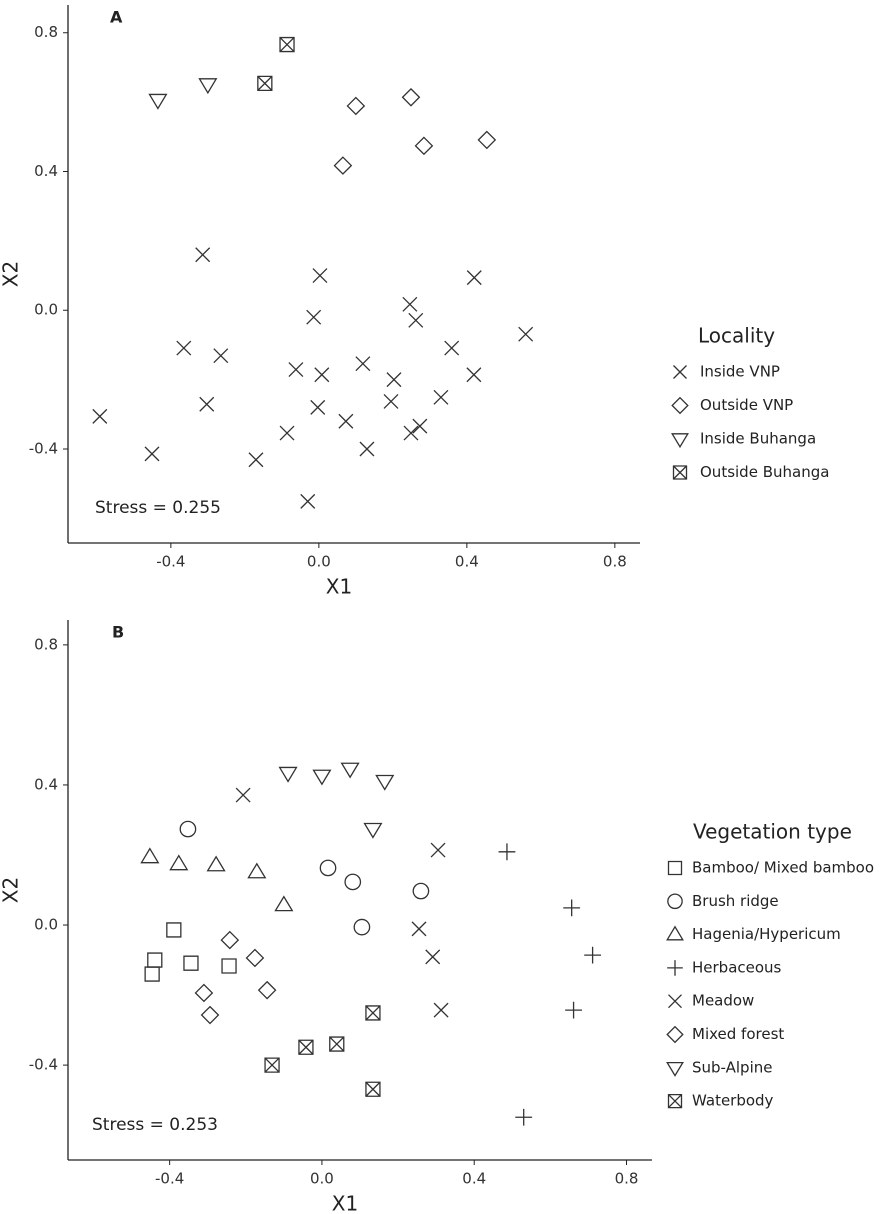  Describe the element at coordinates (735, 901) in the screenshot. I see `legend-label: Brush ridge` at that location.